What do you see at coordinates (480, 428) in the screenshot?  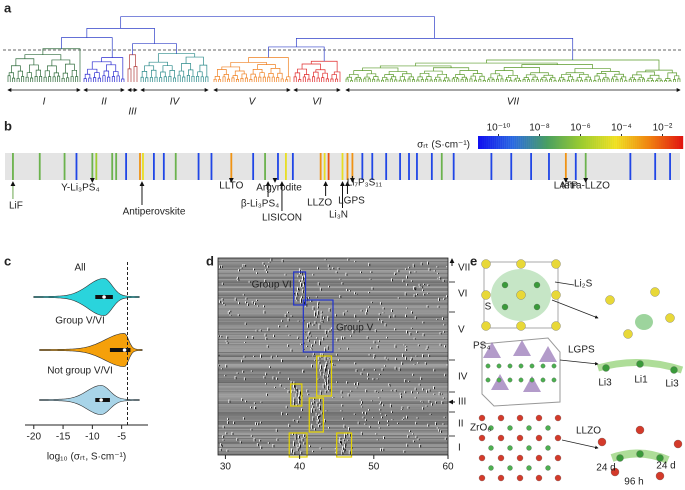 I see `structure-label: ZrO₆` at bounding box center [480, 428].